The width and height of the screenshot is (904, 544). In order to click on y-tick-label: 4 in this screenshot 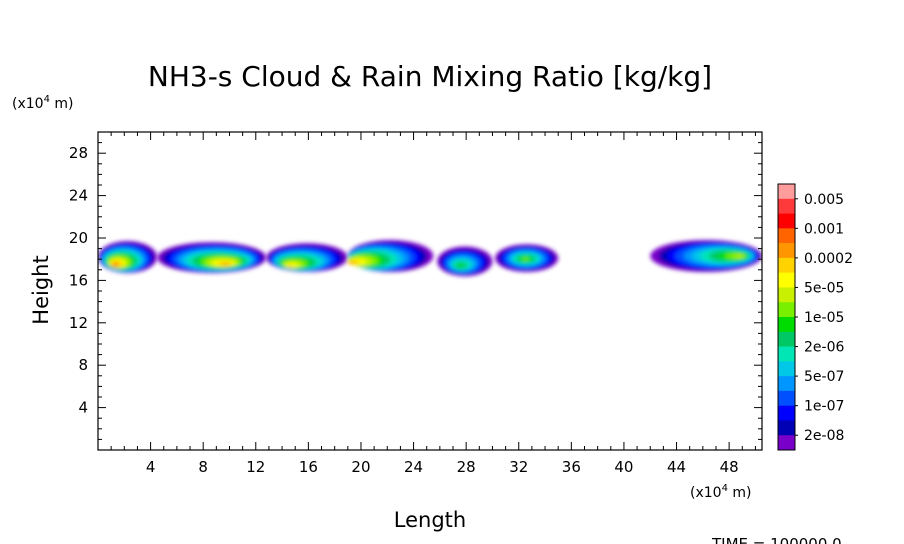, I will do `click(83, 408)`.